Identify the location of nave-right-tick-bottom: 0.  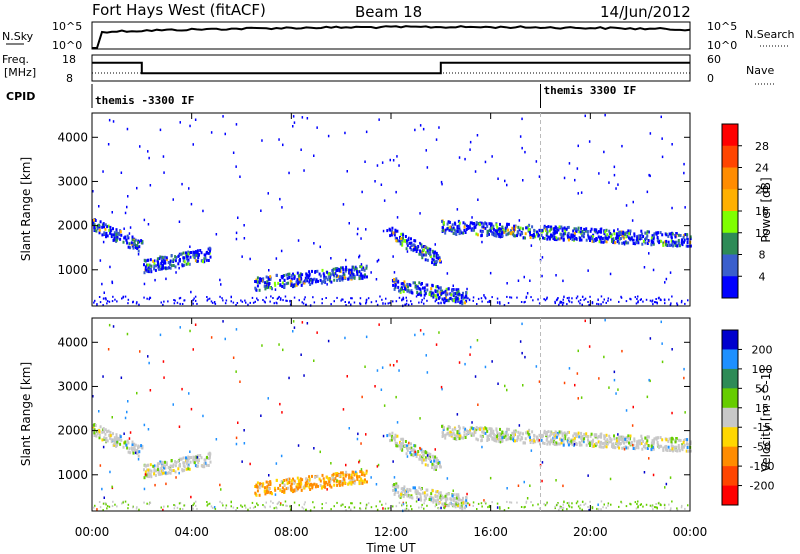
(710, 78).